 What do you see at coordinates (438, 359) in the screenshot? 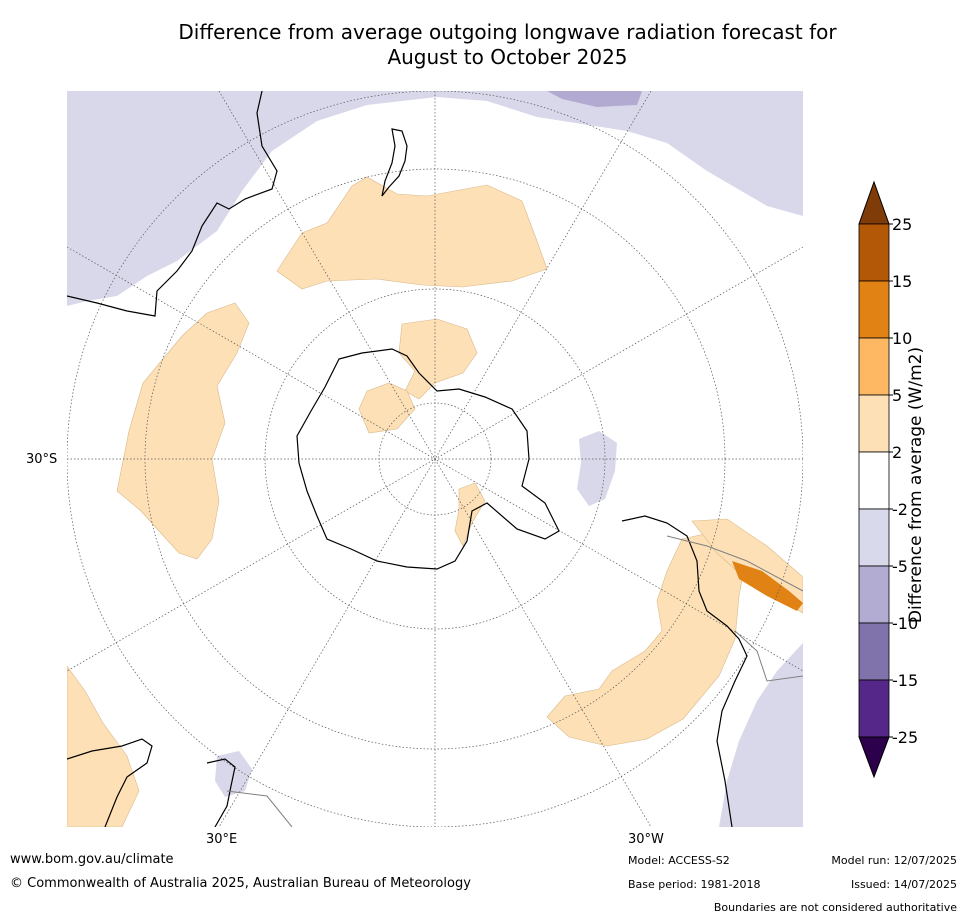
I see `pos-region-antarctic-peninsula` at bounding box center [438, 359].